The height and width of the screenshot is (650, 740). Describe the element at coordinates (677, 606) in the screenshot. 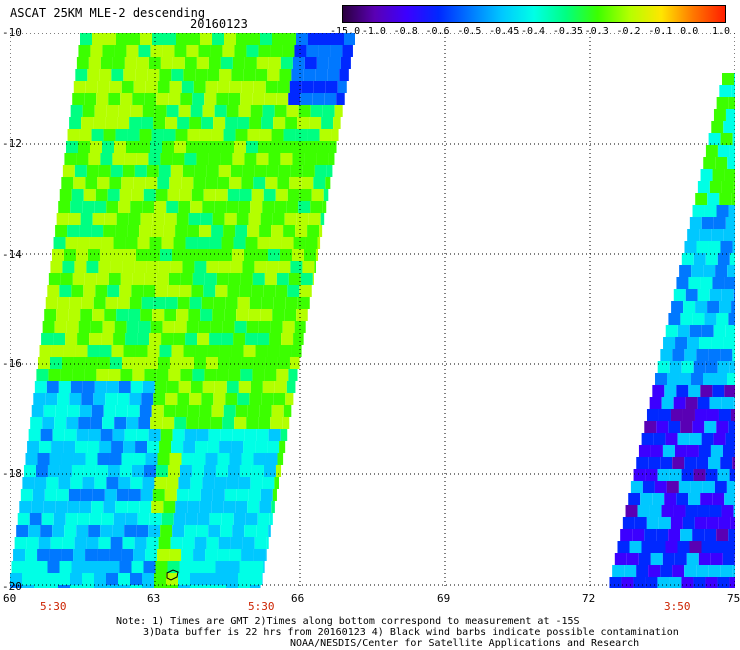

I see `pass-time-label: 3:50` at that location.